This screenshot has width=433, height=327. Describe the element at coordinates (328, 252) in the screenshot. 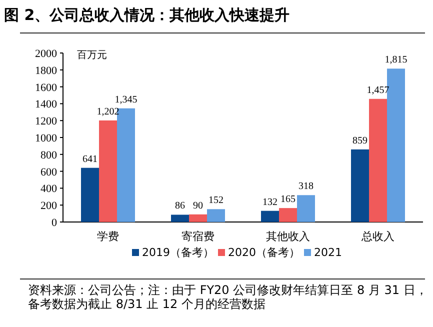

I see `legend-label: 2021` at that location.